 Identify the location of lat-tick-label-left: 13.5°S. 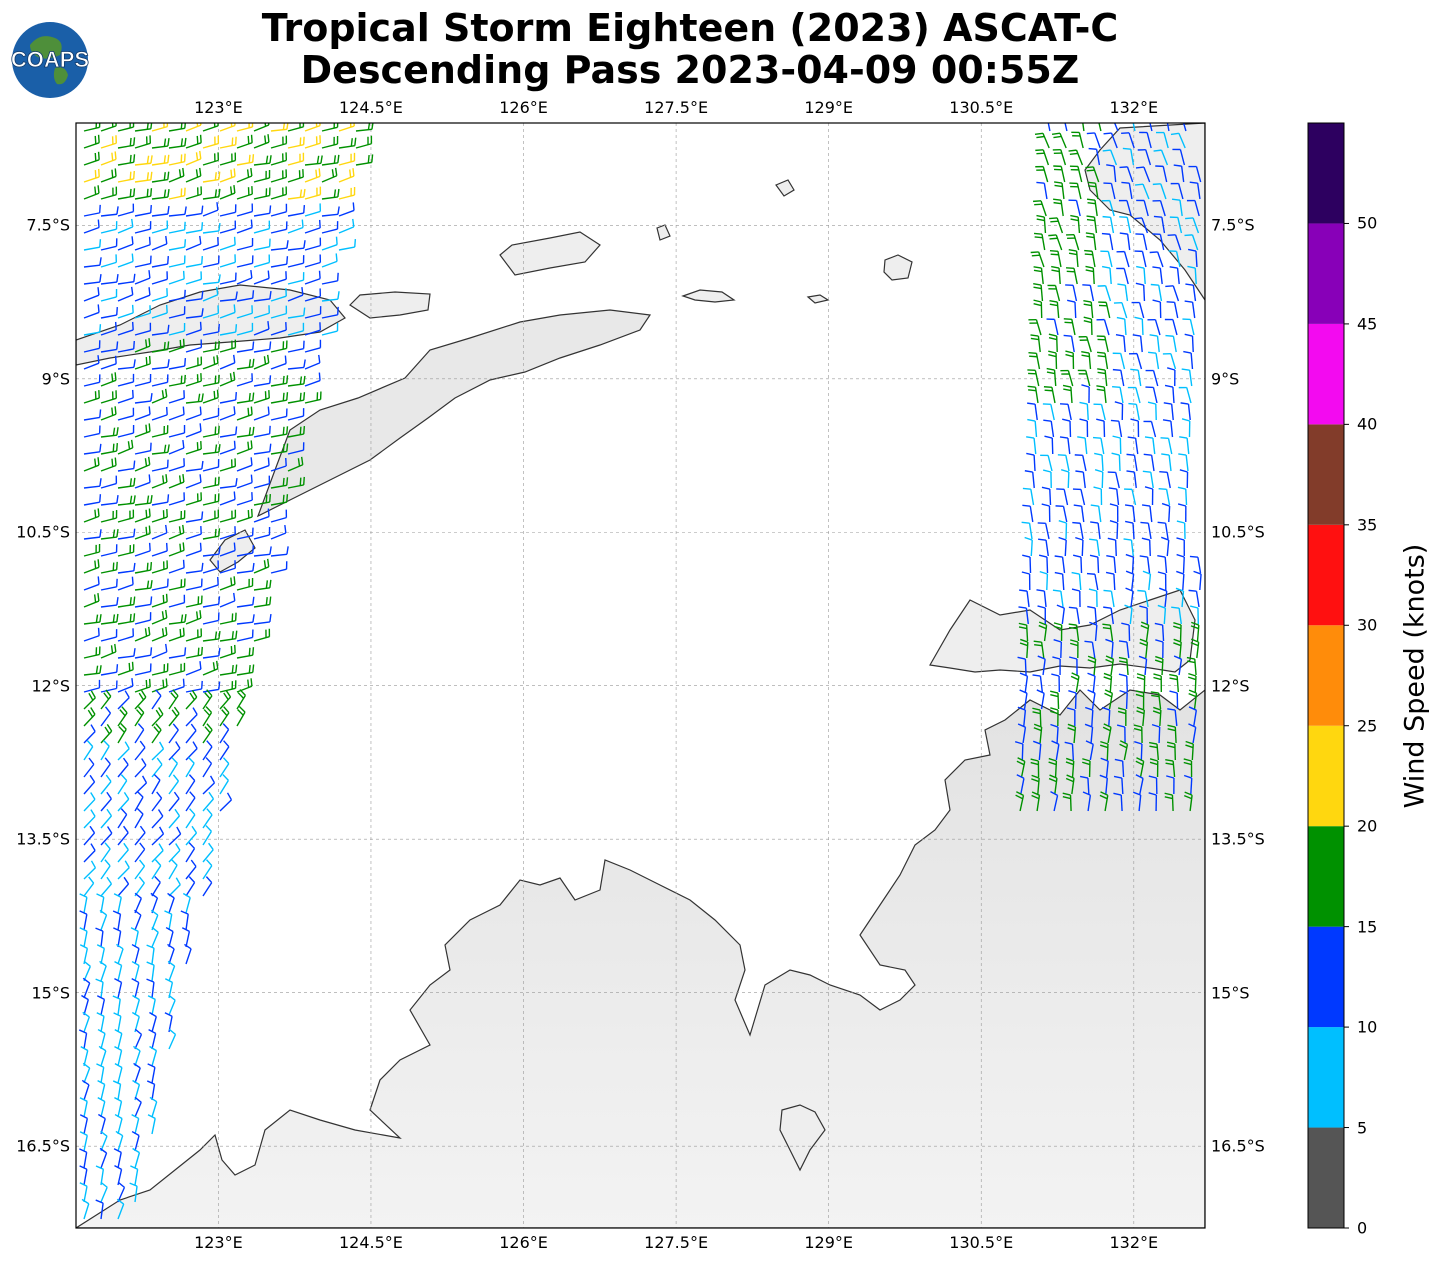
(43, 839).